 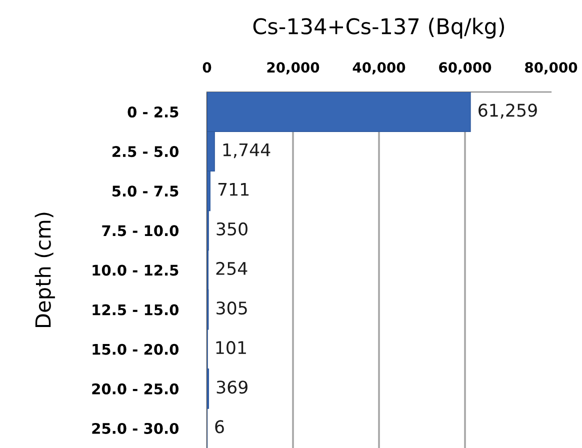 I want to click on x-tick-label: 80,000, so click(x=551, y=68).